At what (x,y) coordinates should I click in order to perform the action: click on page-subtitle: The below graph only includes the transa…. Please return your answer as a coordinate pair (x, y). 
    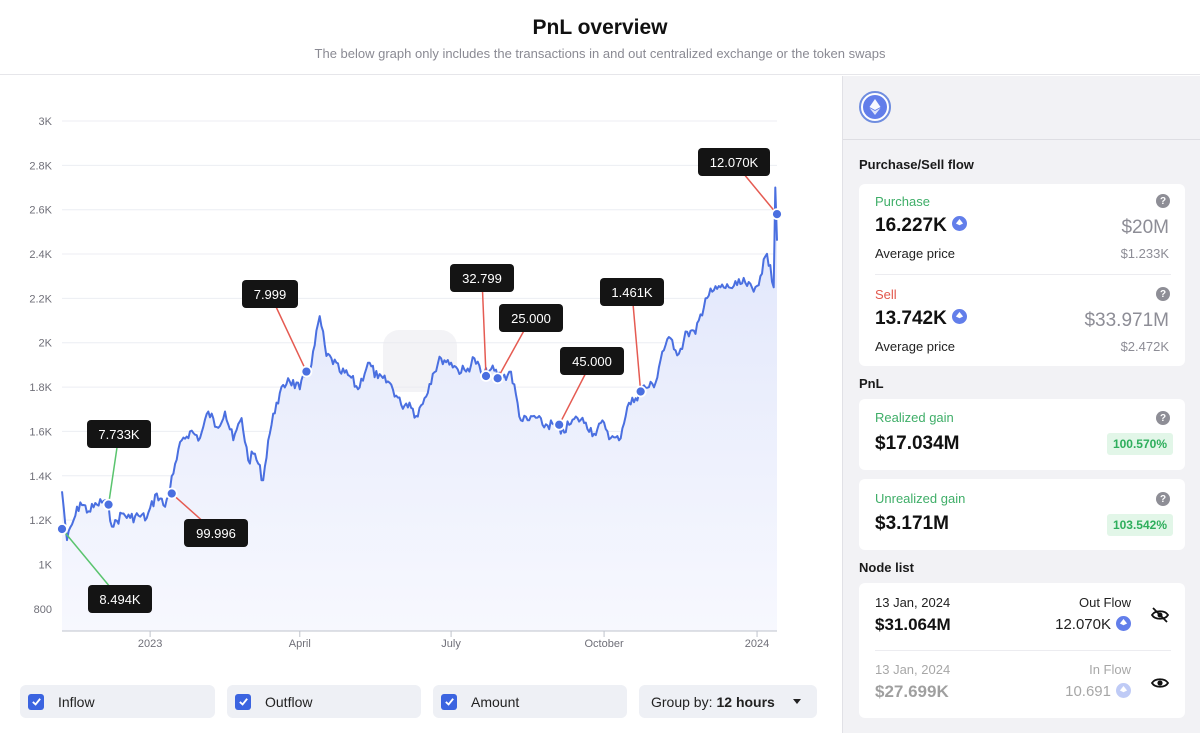
    Looking at the image, I should click on (600, 53).